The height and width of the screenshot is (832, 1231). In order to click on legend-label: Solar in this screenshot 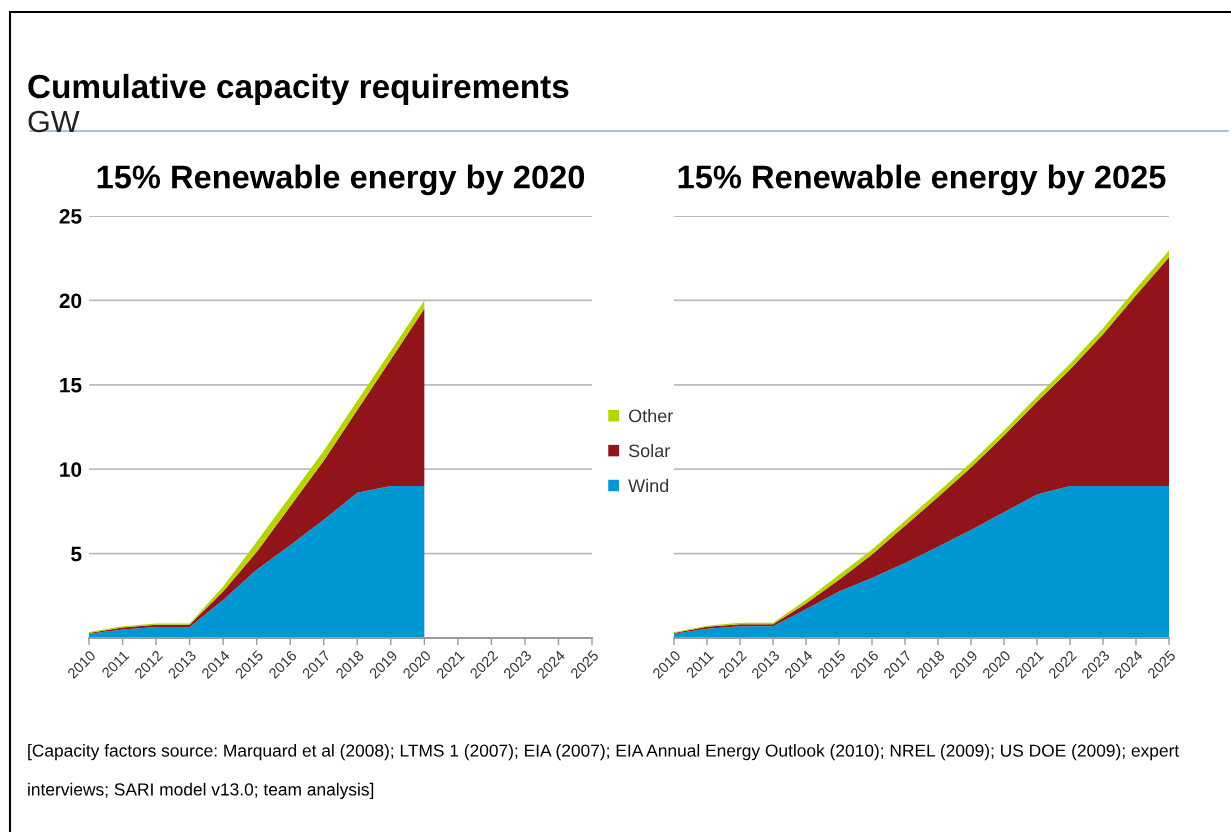, I will do `click(649, 450)`.